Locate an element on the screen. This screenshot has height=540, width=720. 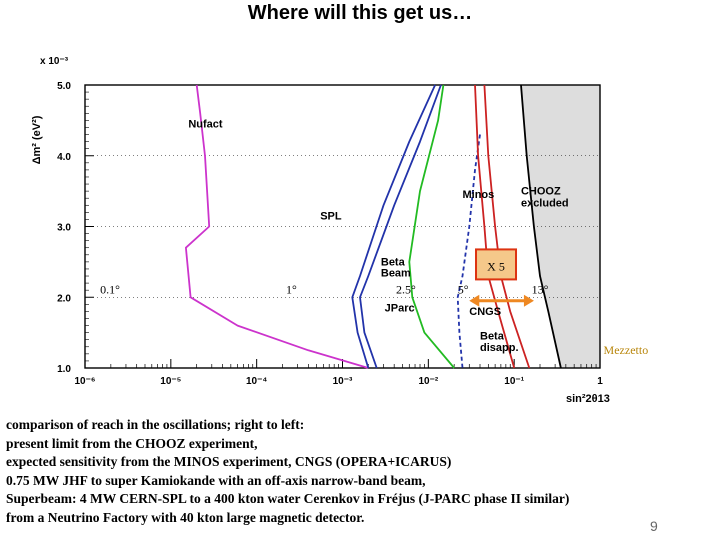
angle-marker-2: 2.5° is located at coordinates (406, 290).